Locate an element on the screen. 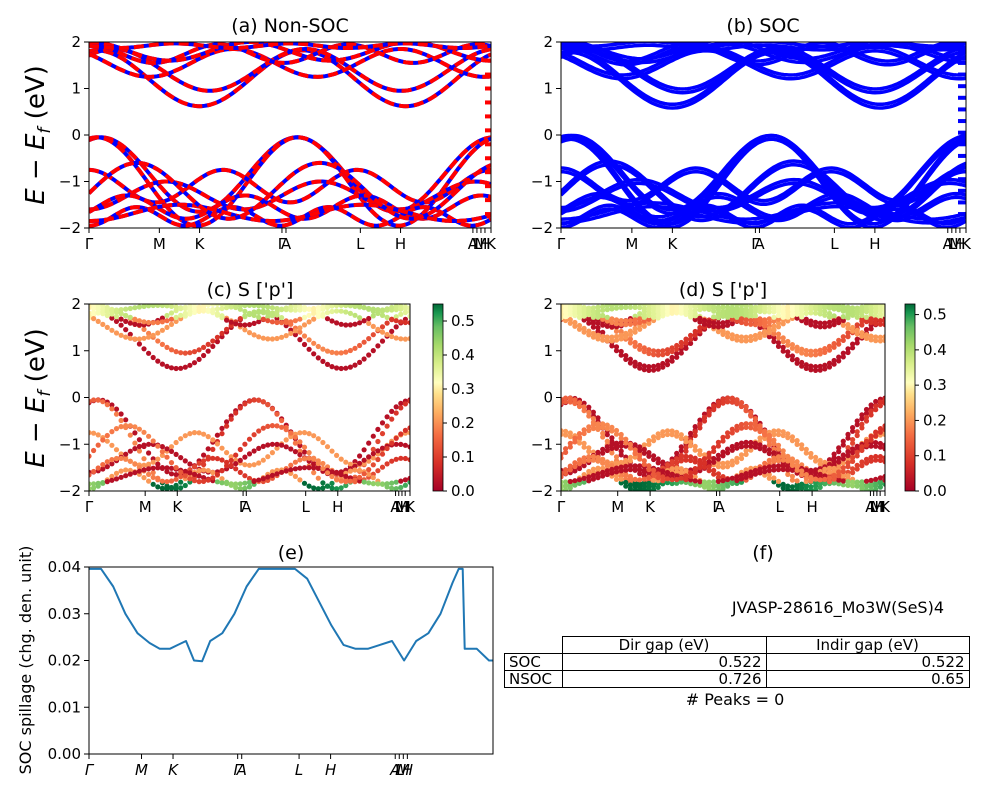 The width and height of the screenshot is (1000, 800). k-tick-label: Γ is located at coordinates (243, 507).